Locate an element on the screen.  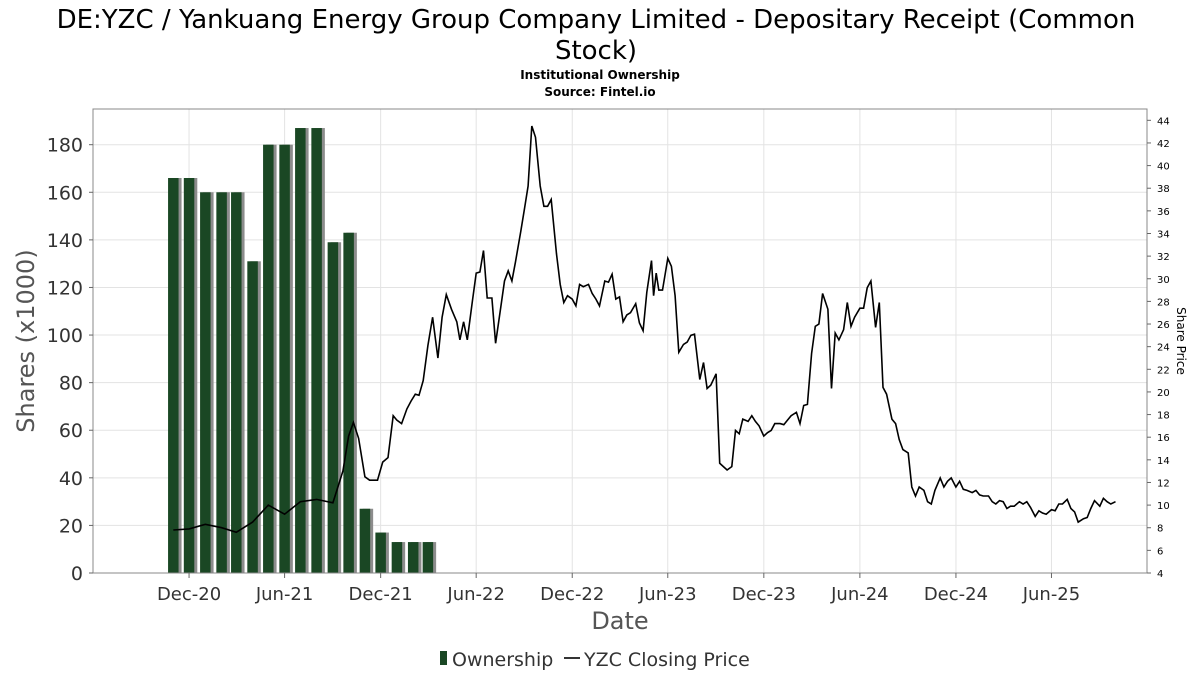
right-tick-label: 12 is located at coordinates (1163, 483).